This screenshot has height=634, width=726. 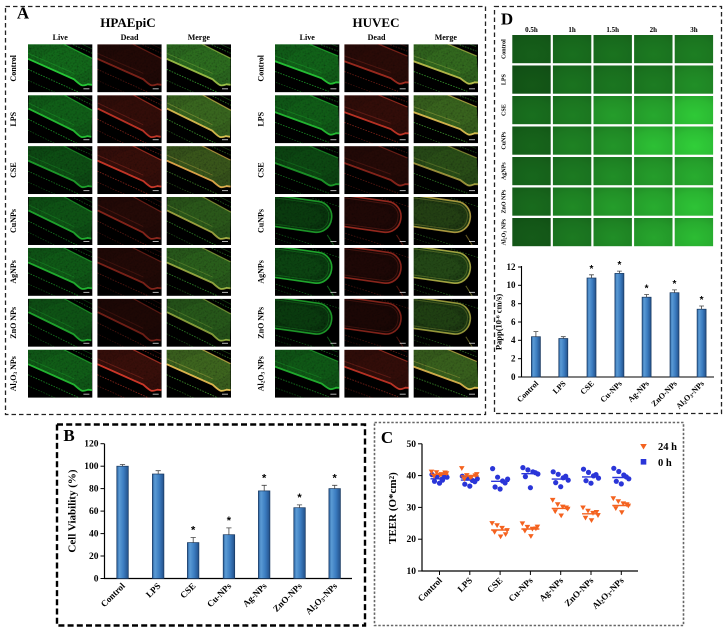 I want to click on svg-text: 0.5h, so click(x=531, y=30).